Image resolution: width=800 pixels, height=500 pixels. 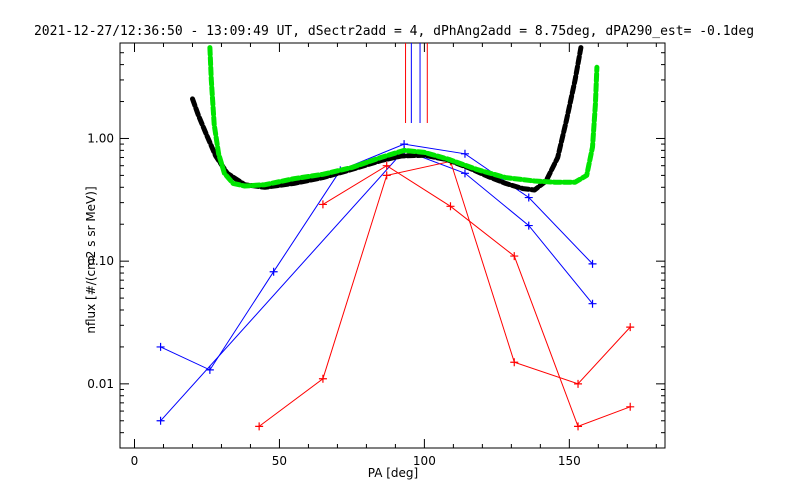 What do you see at coordinates (393, 473) in the screenshot?
I see `x-axis-label: PA [deg]` at bounding box center [393, 473].